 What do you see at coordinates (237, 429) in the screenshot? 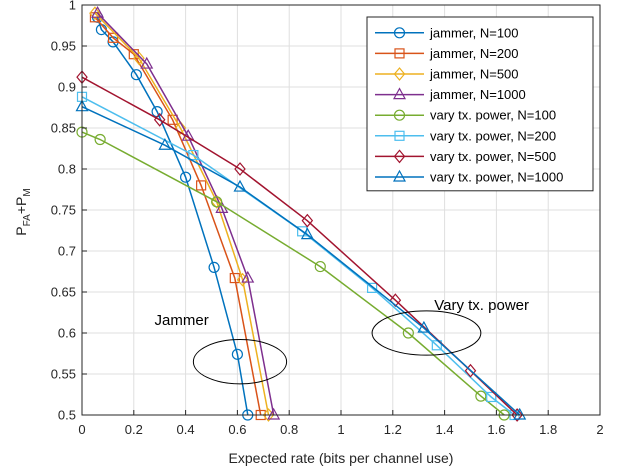
I see `x-tick-label: 0.6` at bounding box center [237, 429].